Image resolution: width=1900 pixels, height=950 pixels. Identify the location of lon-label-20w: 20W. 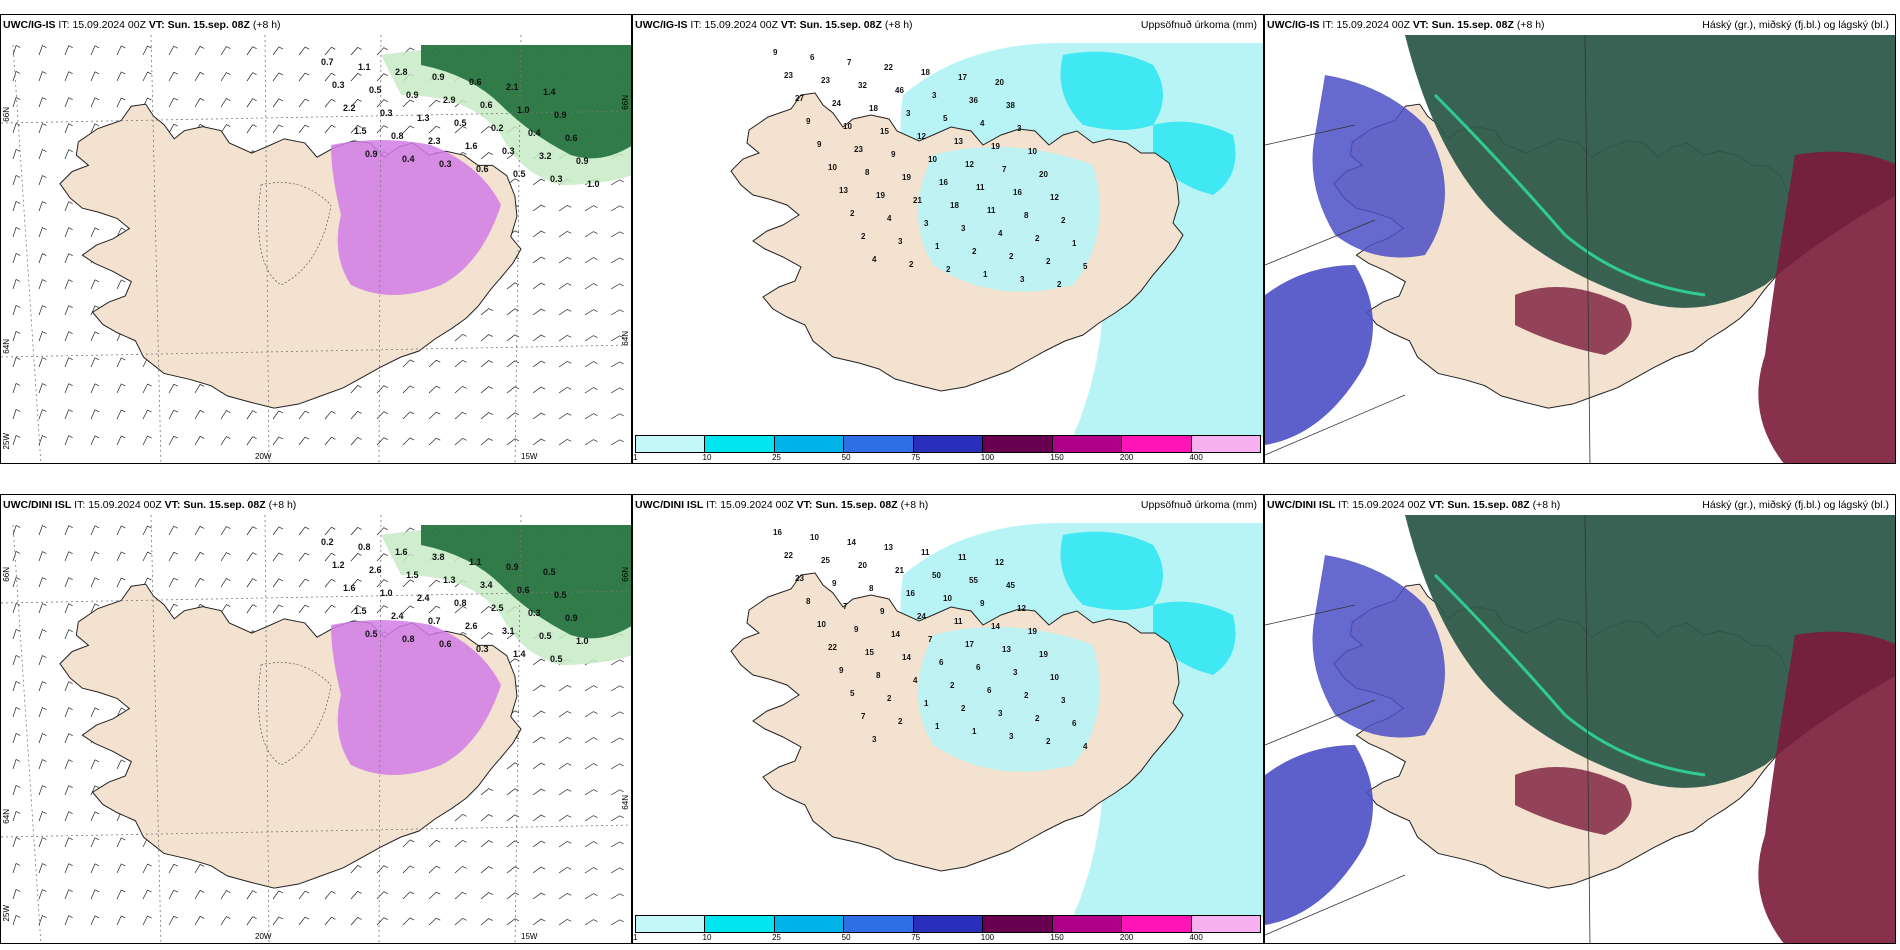
(263, 936).